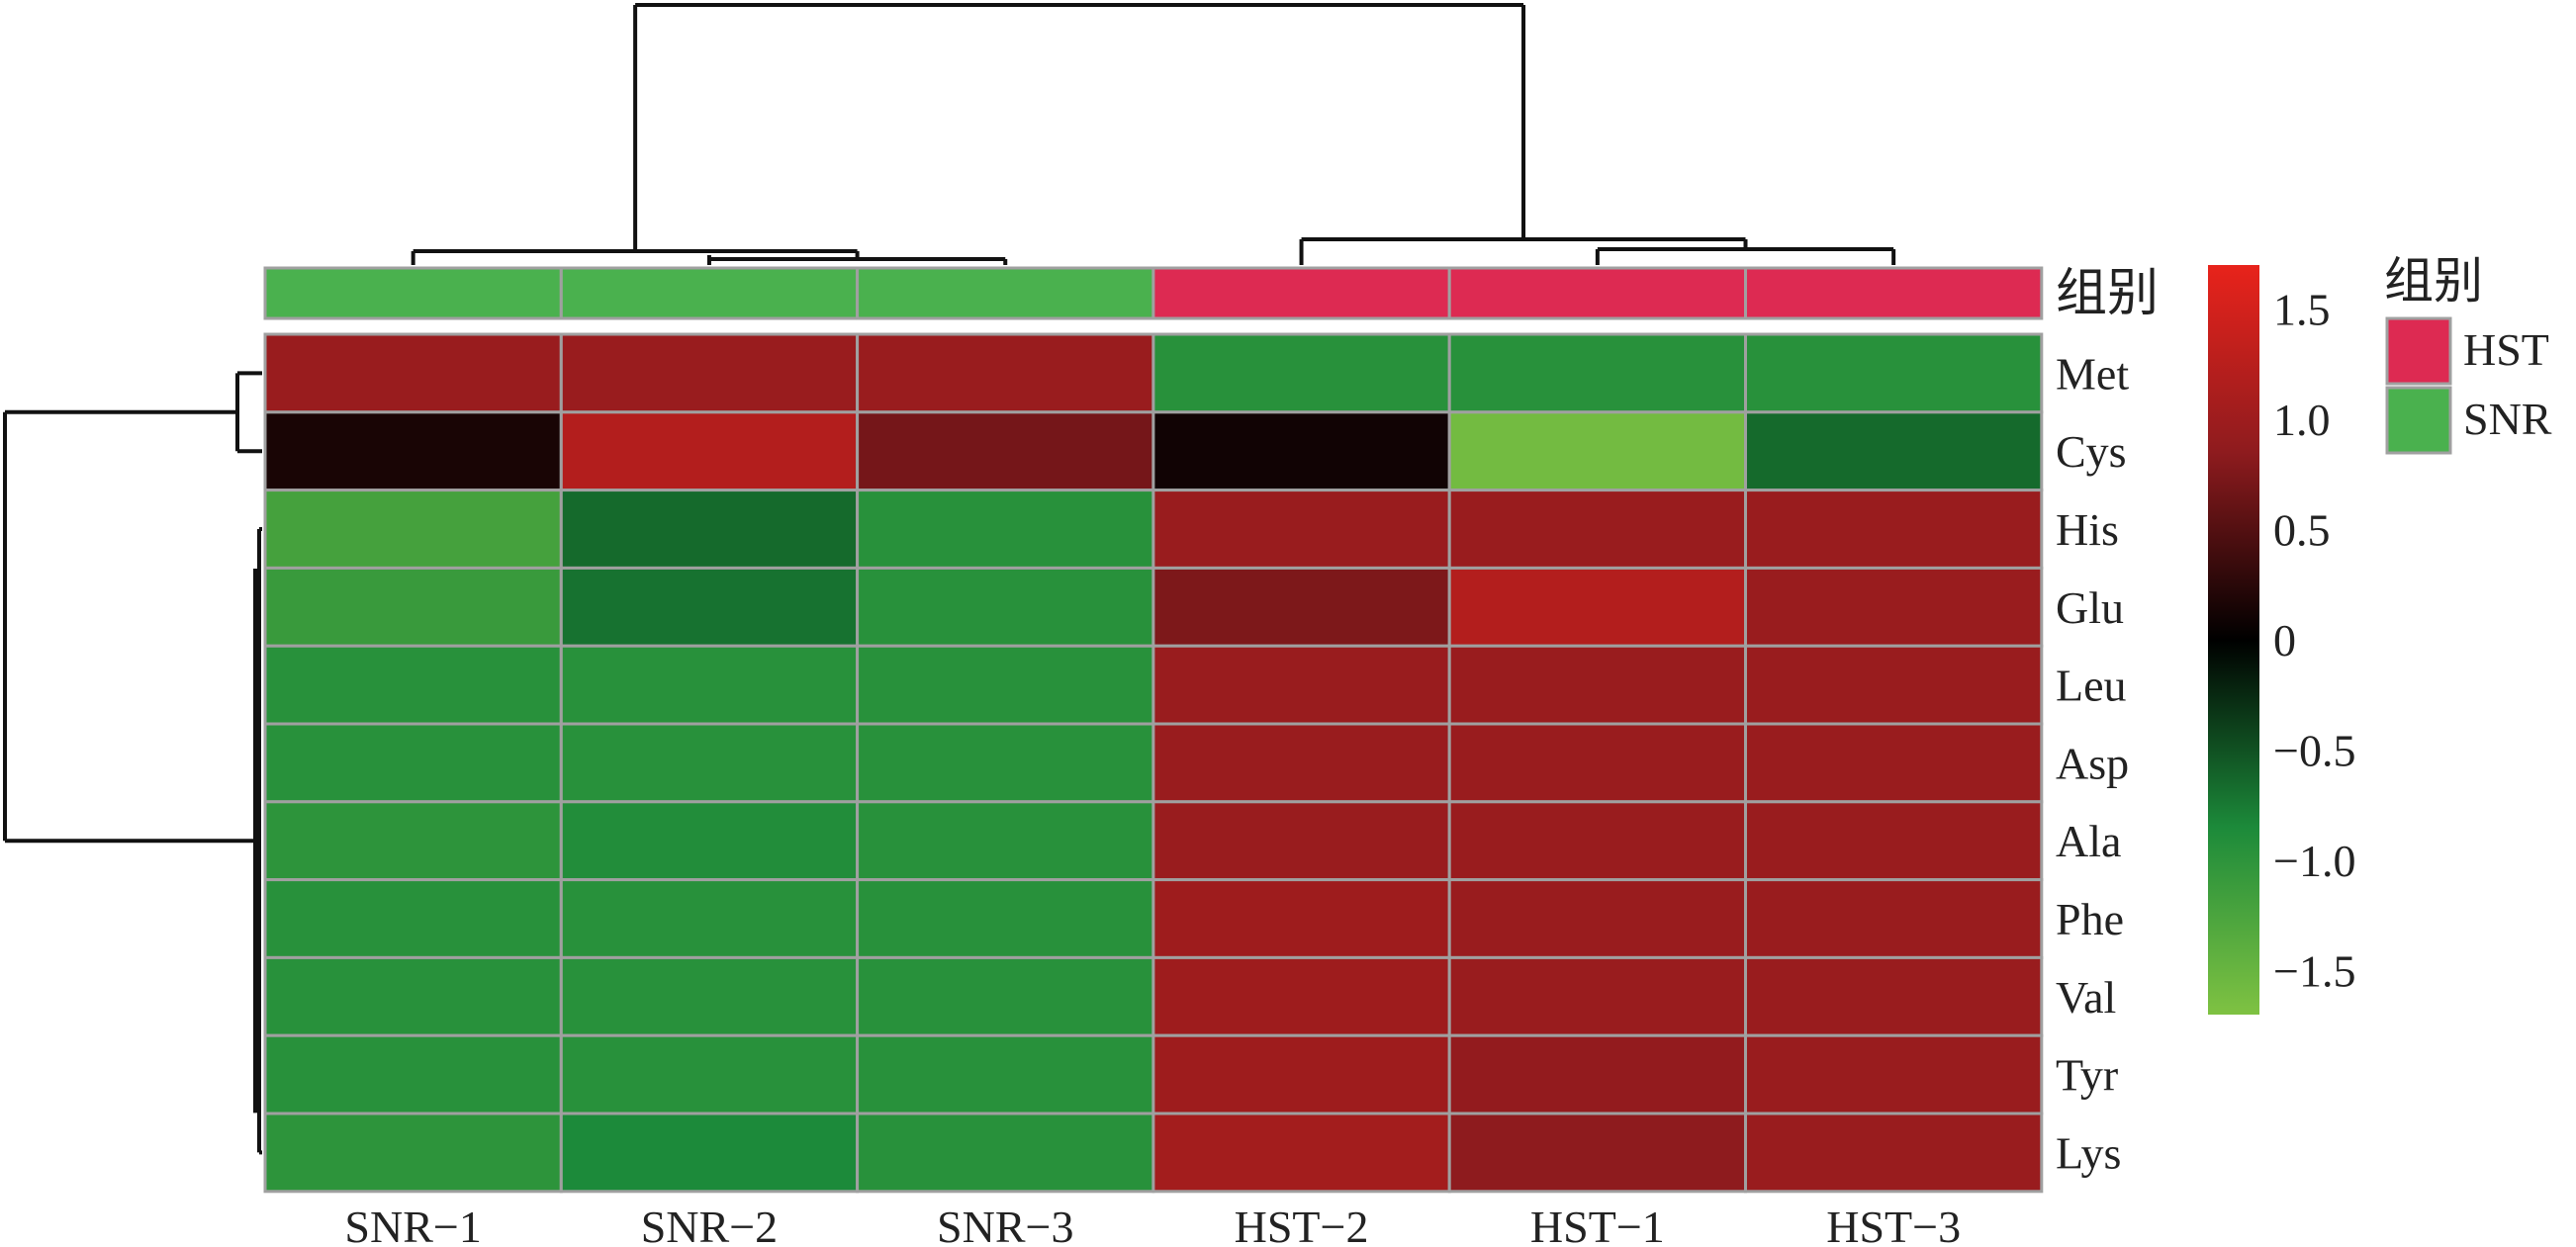  Describe the element at coordinates (2434, 281) in the screenshot. I see `legend-title: 组别` at that location.